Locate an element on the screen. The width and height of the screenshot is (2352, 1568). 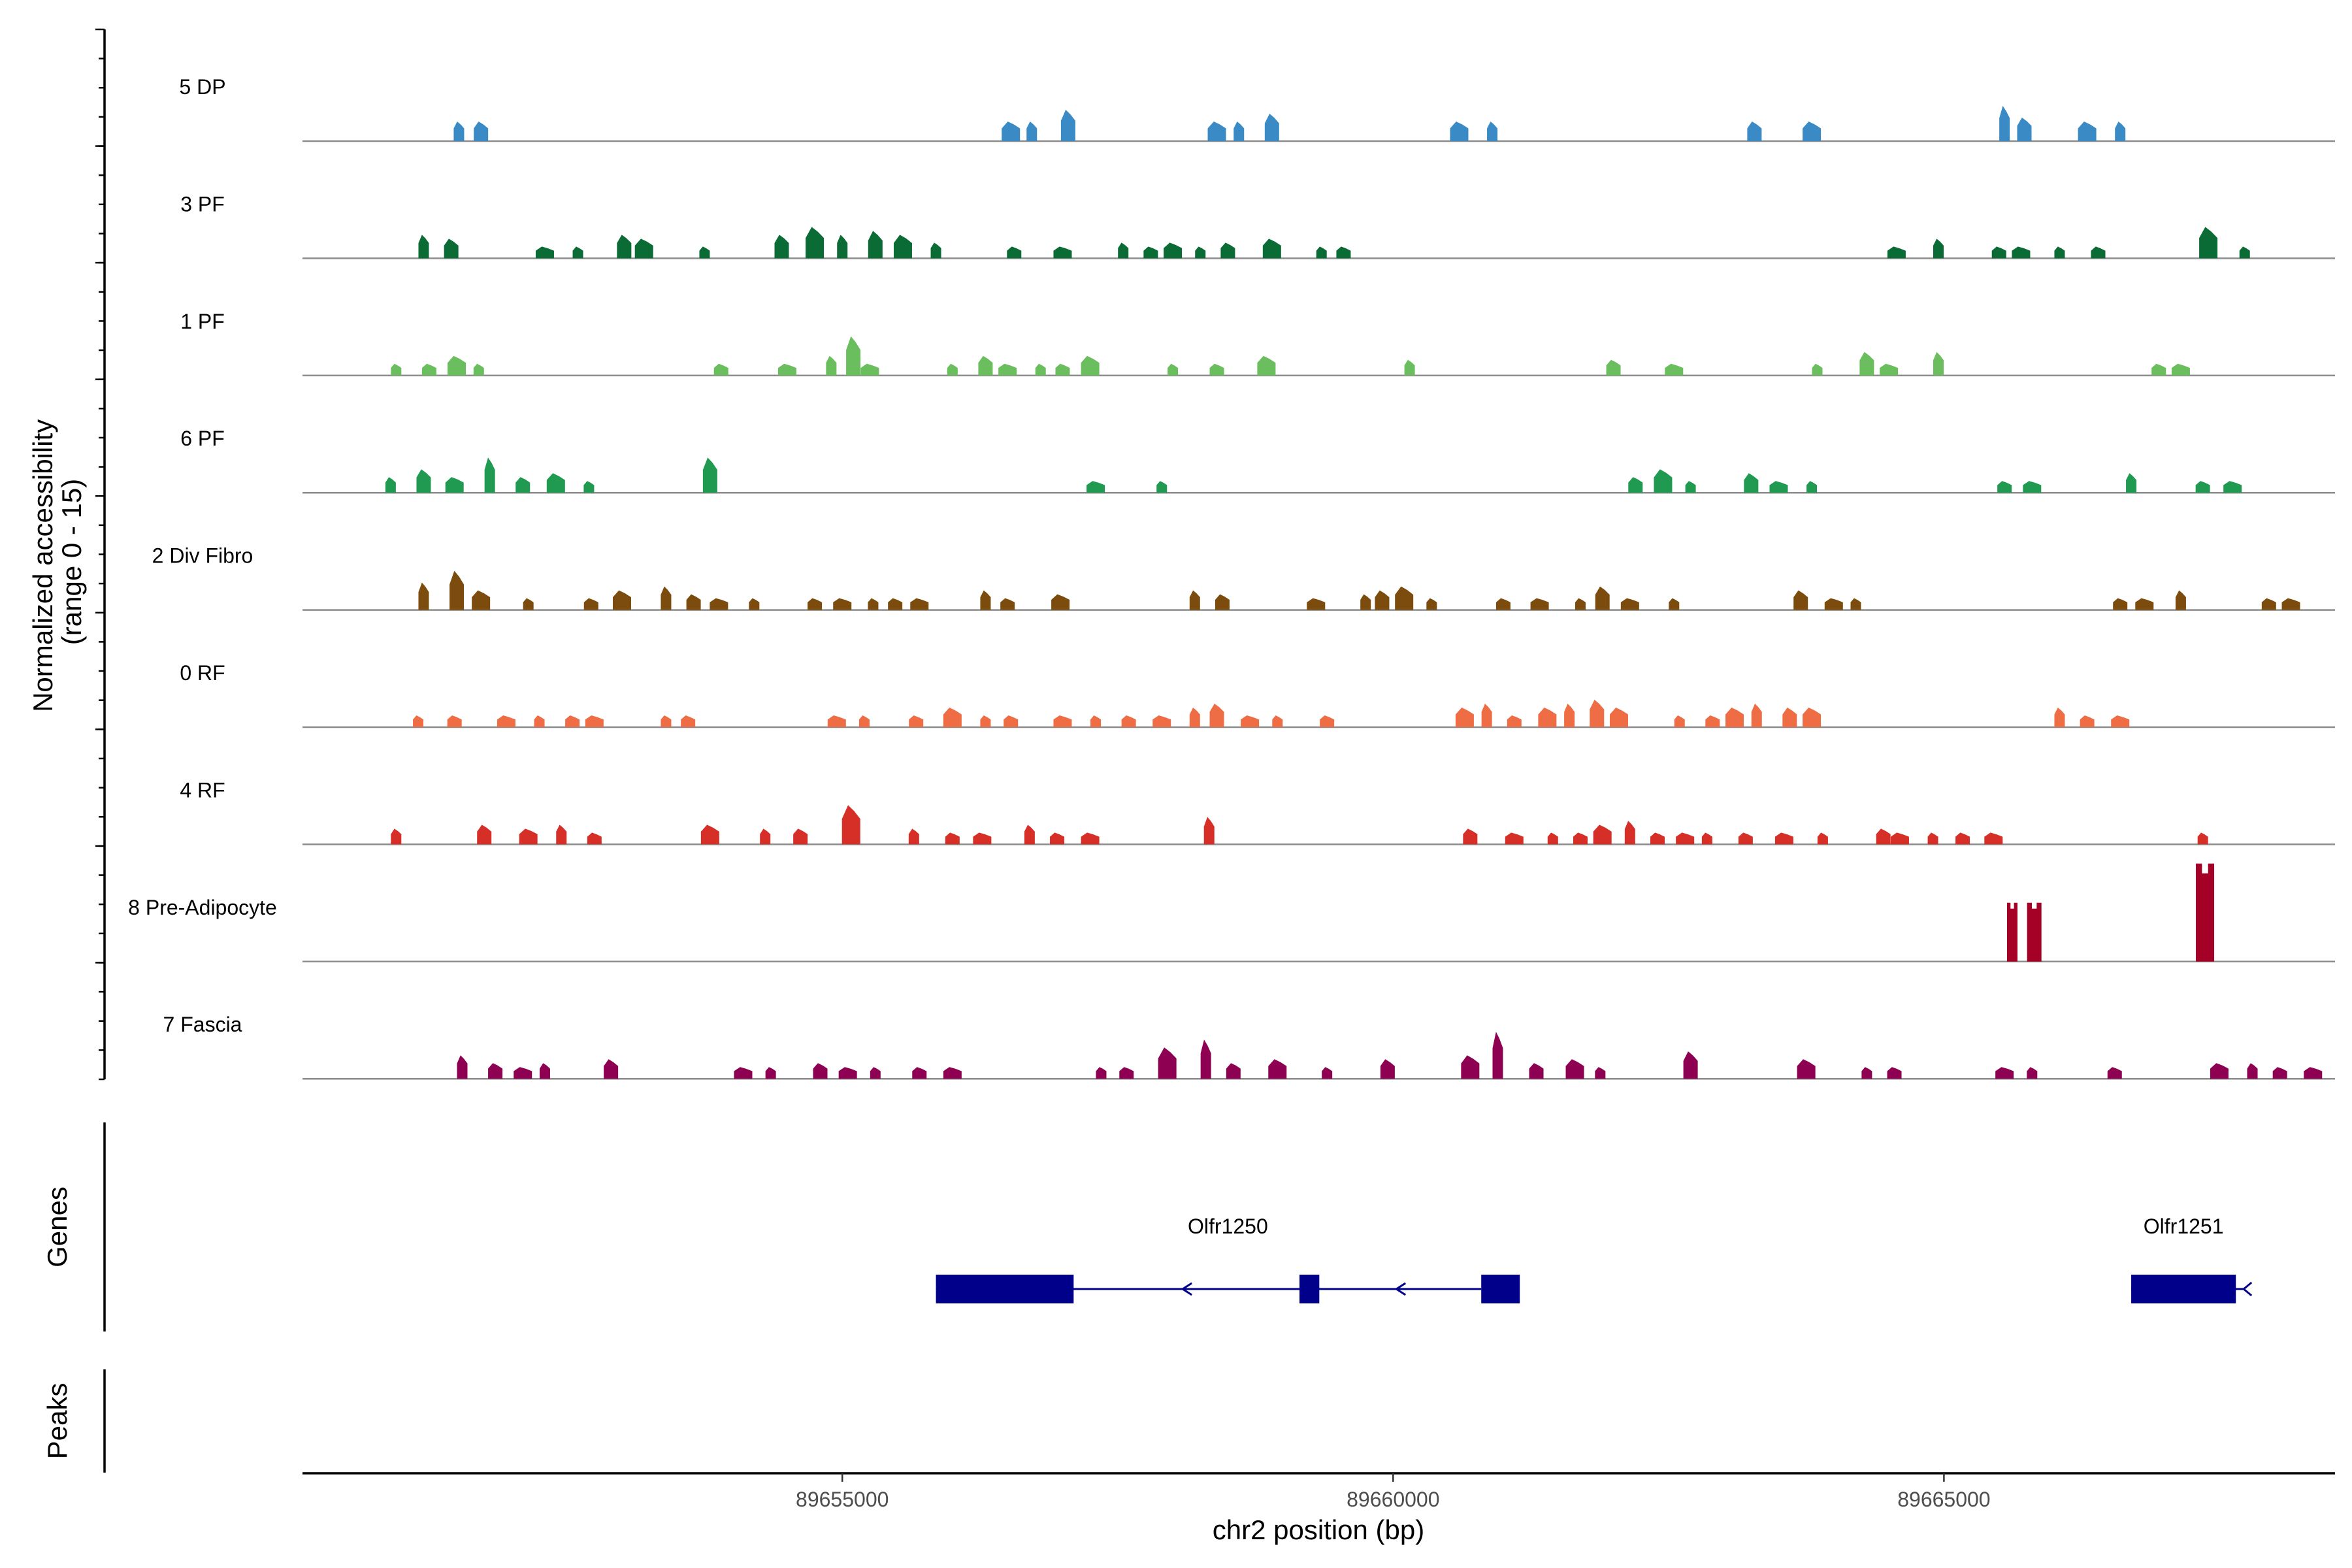
strand-arrow is located at coordinates (1186, 1289).